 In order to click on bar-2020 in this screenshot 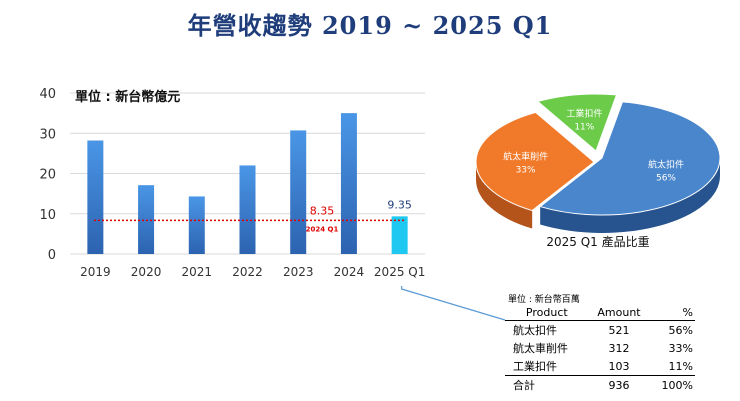, I will do `click(146, 219)`.